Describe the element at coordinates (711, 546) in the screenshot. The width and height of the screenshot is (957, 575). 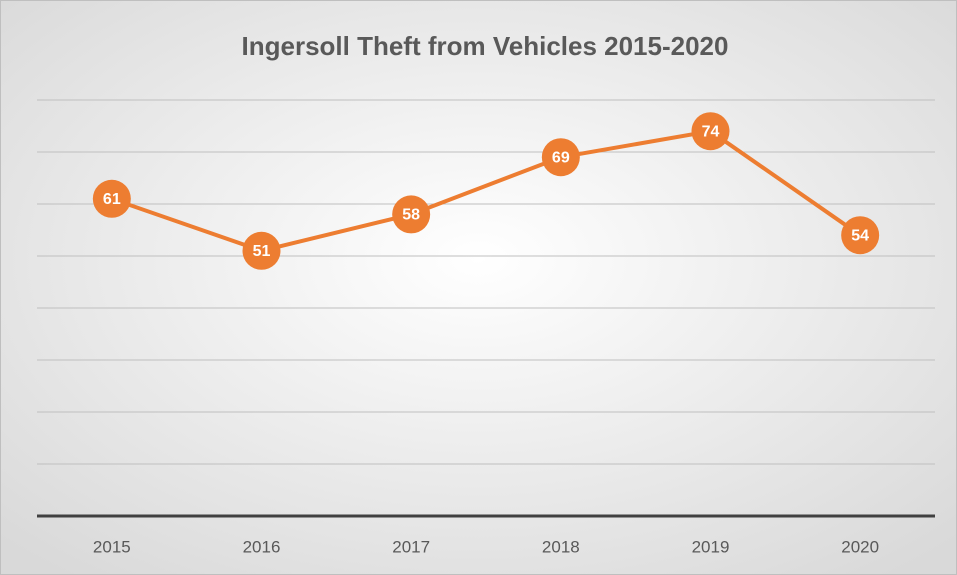
I see `x-tick-label: 2019` at that location.